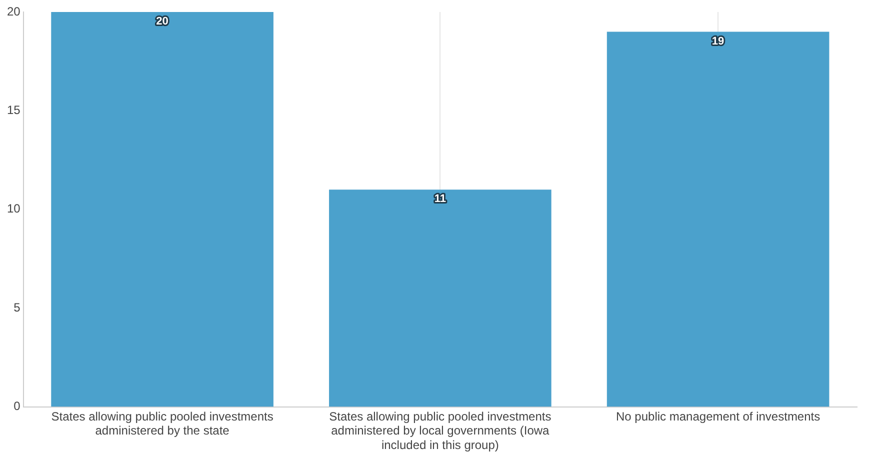 This screenshot has height=458, width=871. Describe the element at coordinates (13, 11) in the screenshot. I see `y-tick-label: 20` at that location.